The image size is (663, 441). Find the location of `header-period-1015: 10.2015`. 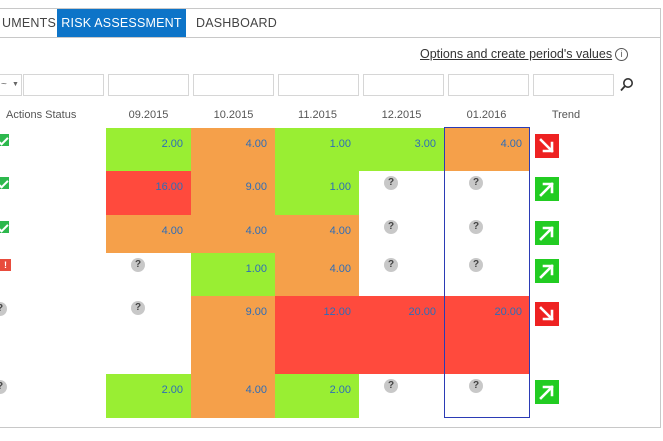

header-period-1015: 10.2015 is located at coordinates (233, 115).